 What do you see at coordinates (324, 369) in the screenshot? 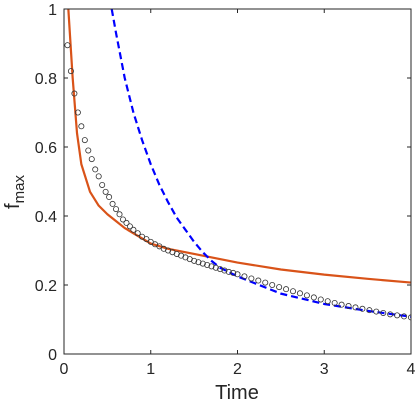
I see `x-tick-label-3: 3` at bounding box center [324, 369].